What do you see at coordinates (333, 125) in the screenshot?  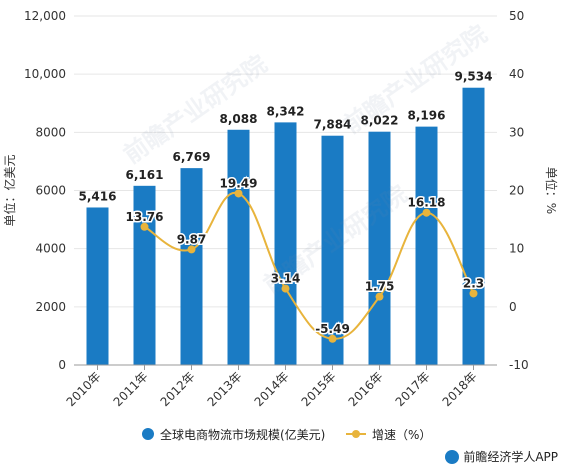 I see `bar-value-label: 7,884` at bounding box center [333, 125].